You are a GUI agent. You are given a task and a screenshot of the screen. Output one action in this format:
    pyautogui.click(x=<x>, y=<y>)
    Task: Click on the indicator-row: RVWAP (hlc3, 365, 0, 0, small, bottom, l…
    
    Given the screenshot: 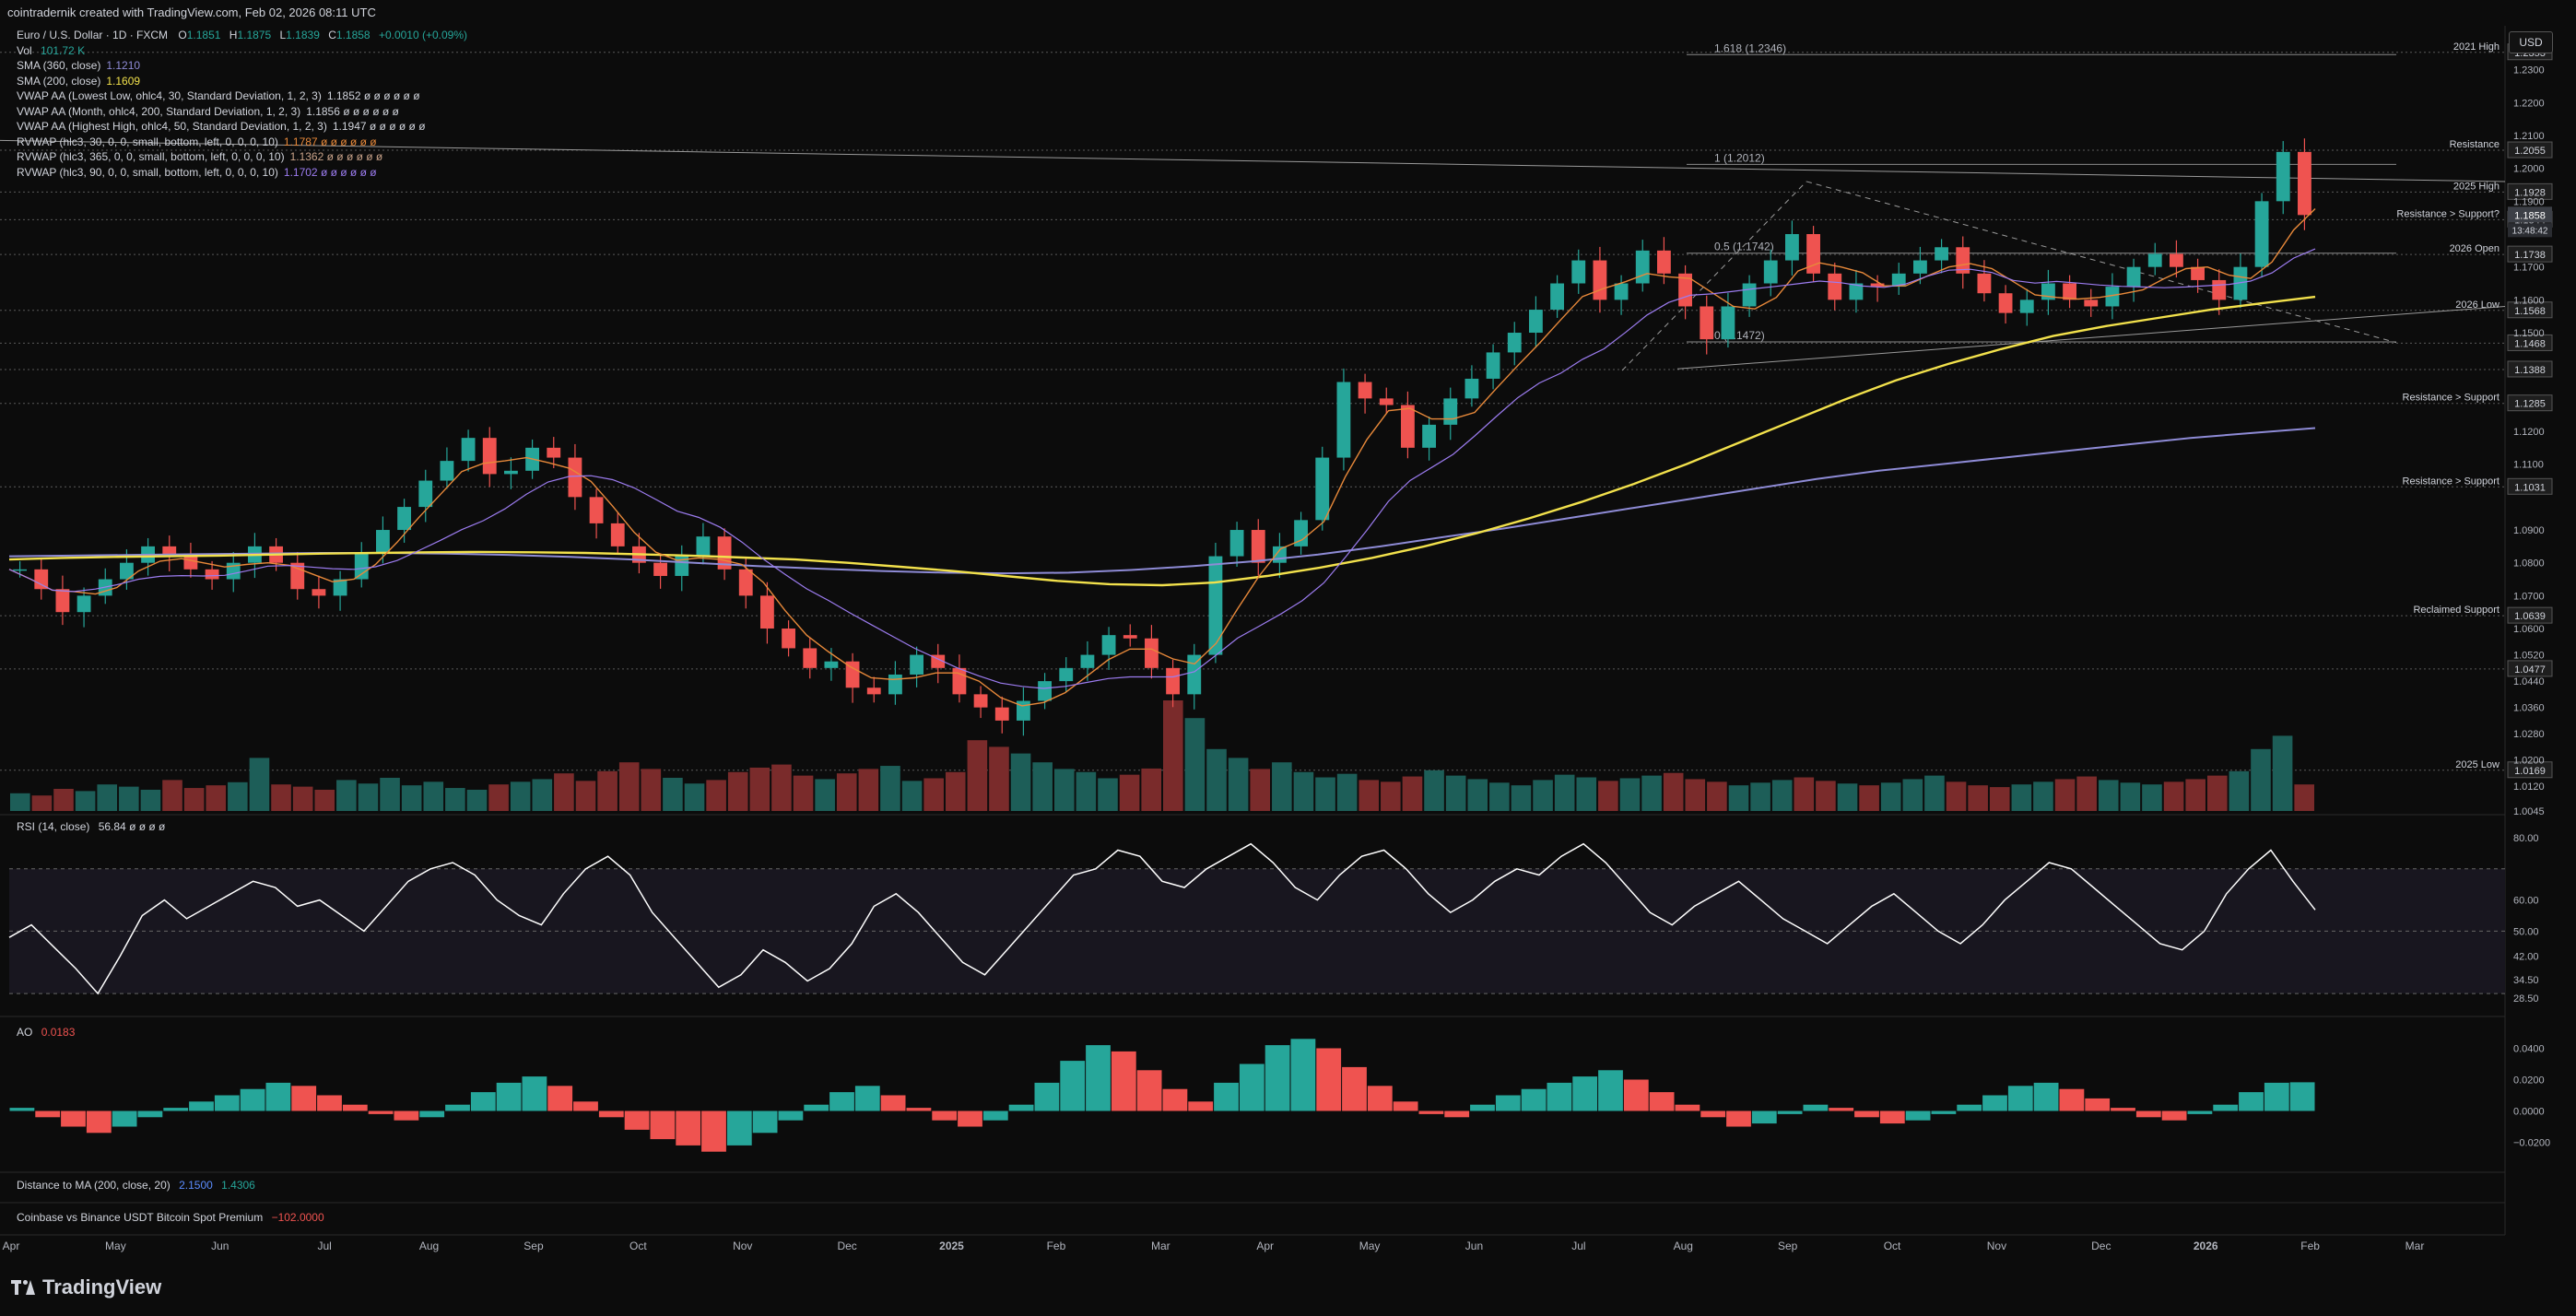 What is the action you would take?
    pyautogui.click(x=242, y=157)
    